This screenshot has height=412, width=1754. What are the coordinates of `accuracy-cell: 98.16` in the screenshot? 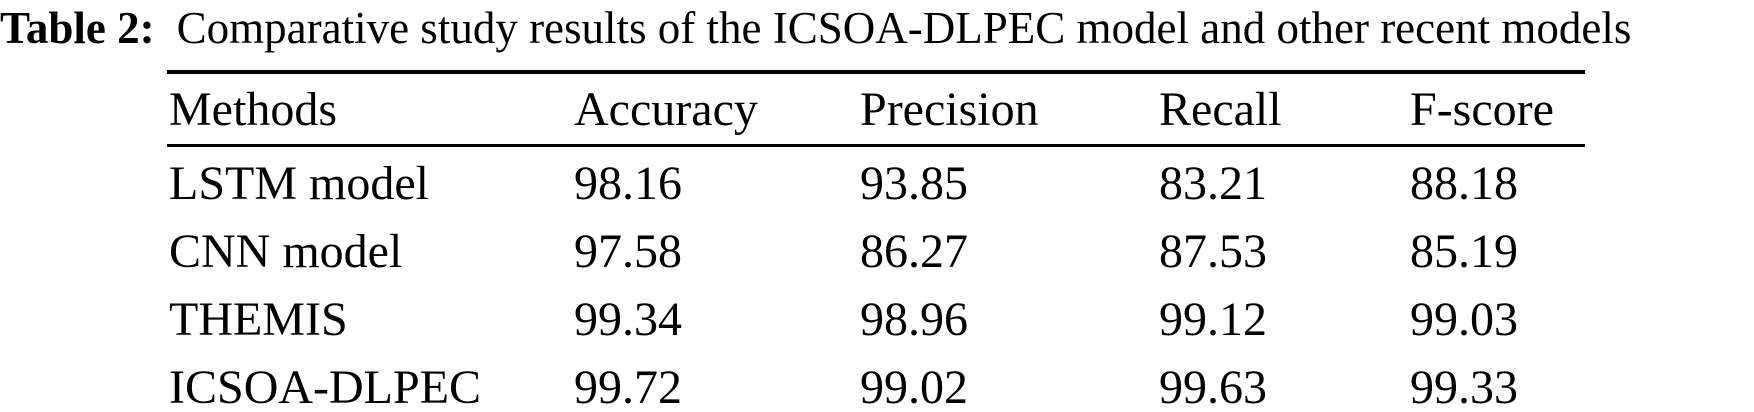 It's located at (628, 183).